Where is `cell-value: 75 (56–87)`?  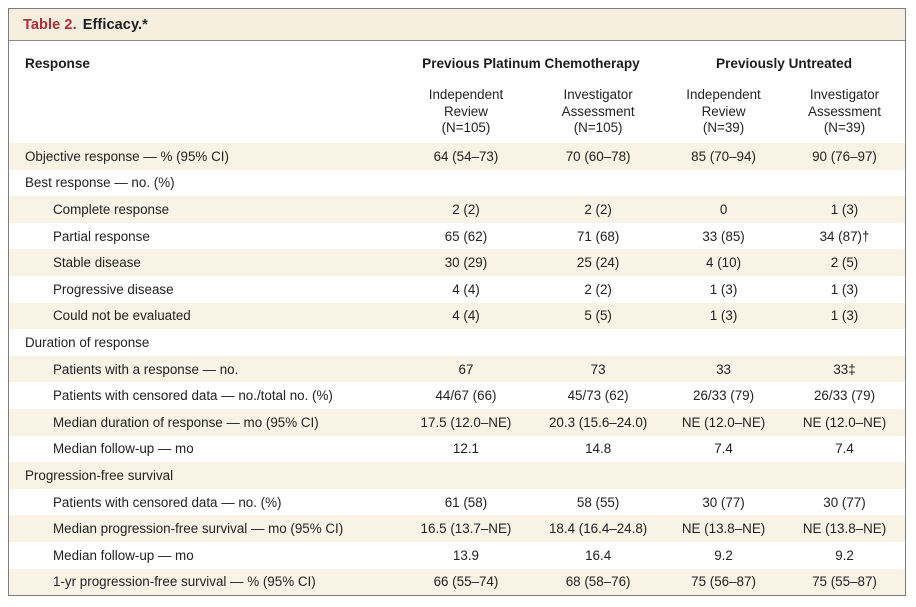 cell-value: 75 (56–87) is located at coordinates (723, 582).